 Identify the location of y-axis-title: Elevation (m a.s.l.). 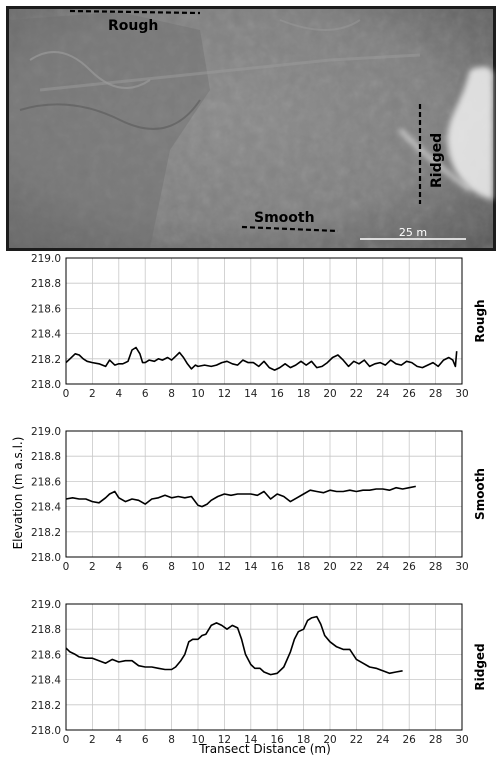
(18, 493).